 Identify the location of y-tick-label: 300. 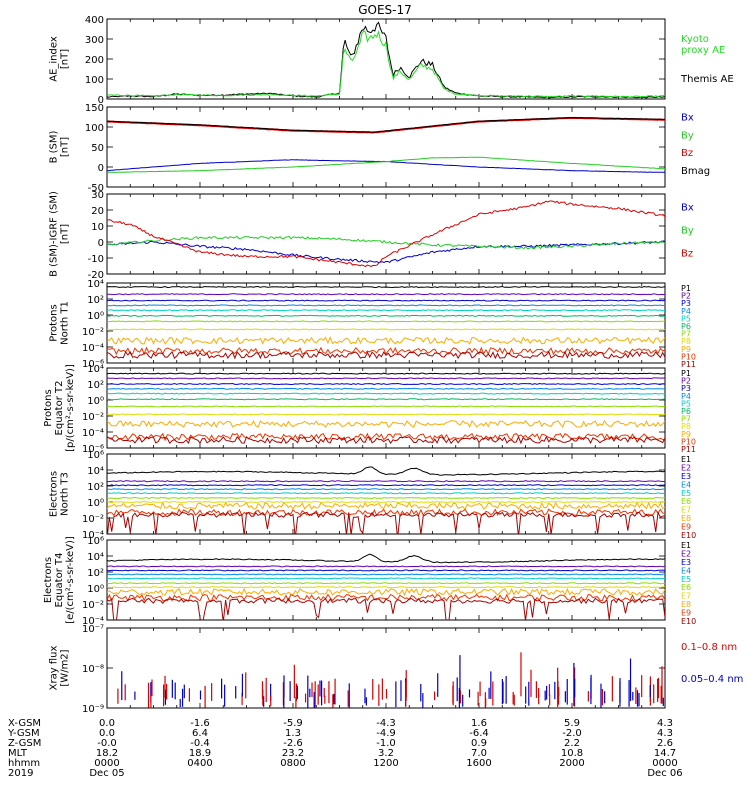
(94, 40).